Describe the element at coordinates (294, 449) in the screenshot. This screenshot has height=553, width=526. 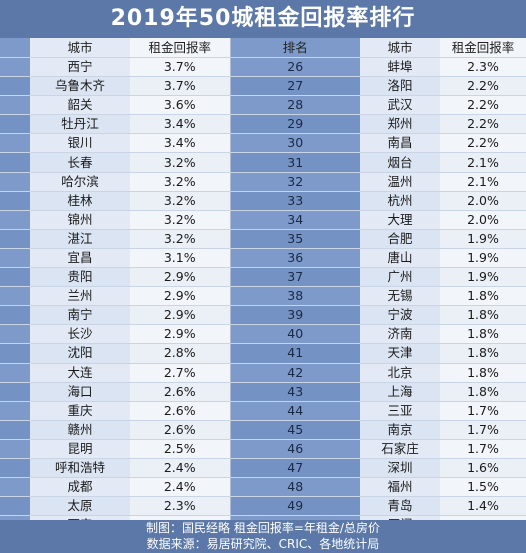
I see `rank-right-cell: 46` at that location.